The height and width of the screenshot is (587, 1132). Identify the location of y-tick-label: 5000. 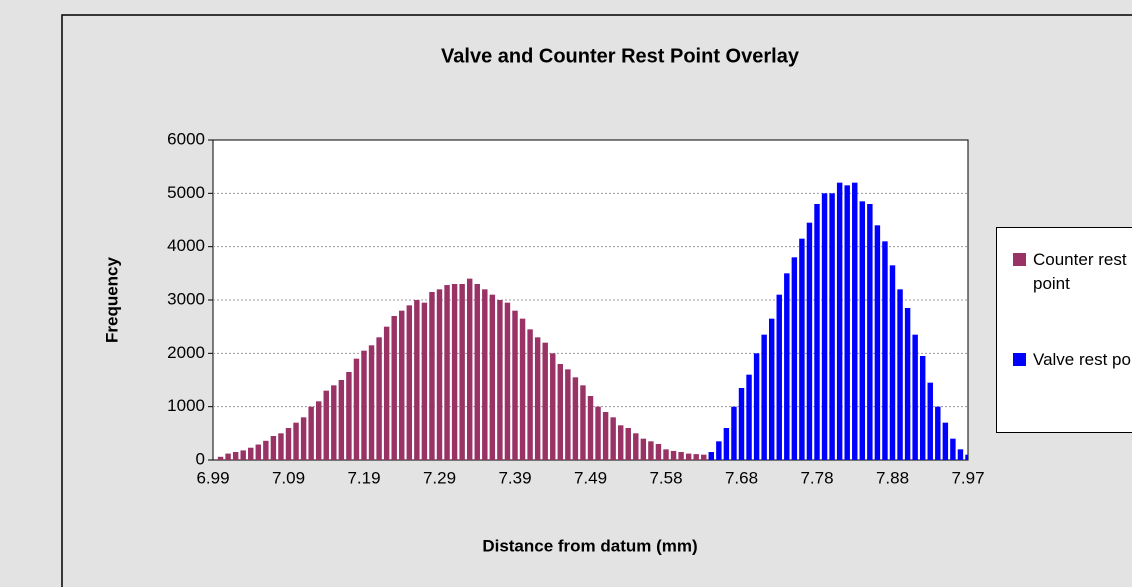
(186, 192).